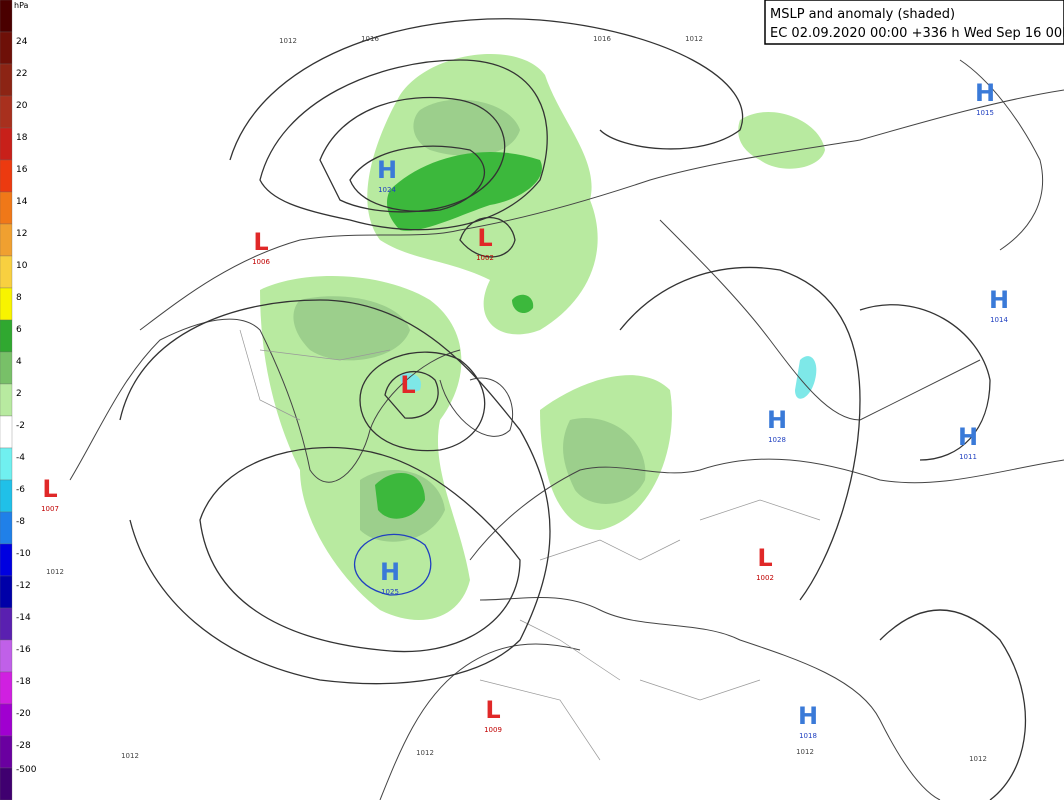  What do you see at coordinates (50, 509) in the screenshot?
I see `pressure-center-value: 1007` at bounding box center [50, 509].